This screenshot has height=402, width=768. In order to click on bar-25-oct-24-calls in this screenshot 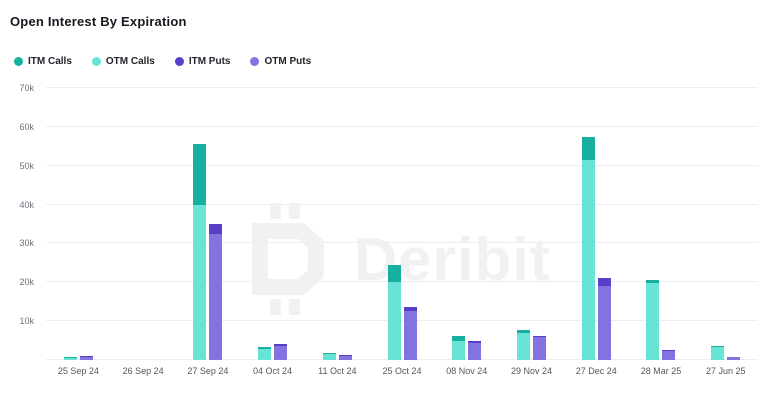, I will do `click(394, 224)`.